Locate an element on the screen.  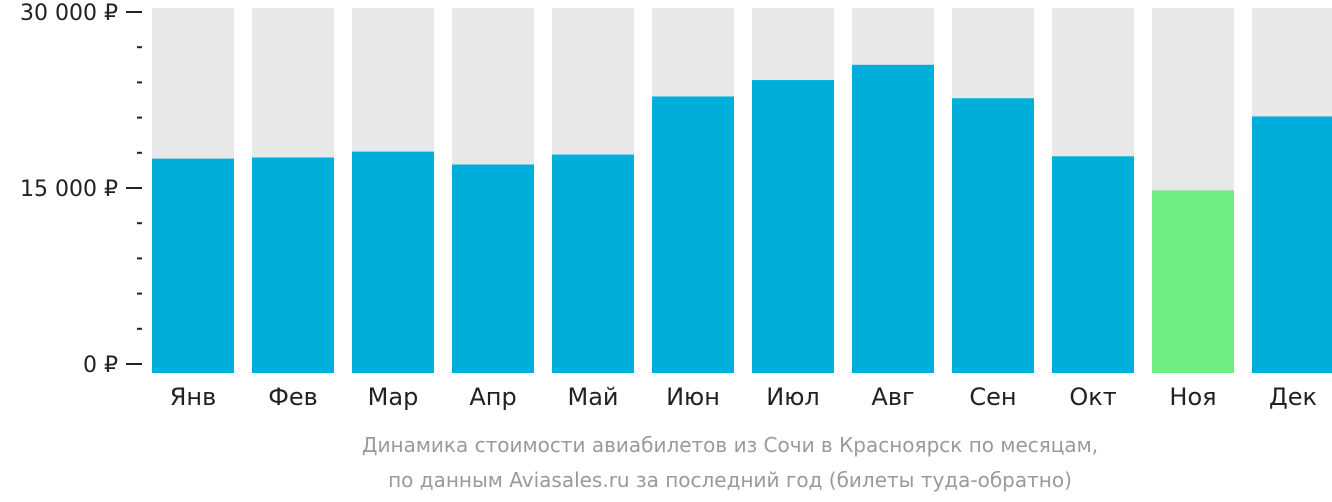
x-tick-label: Сен is located at coordinates (992, 397).